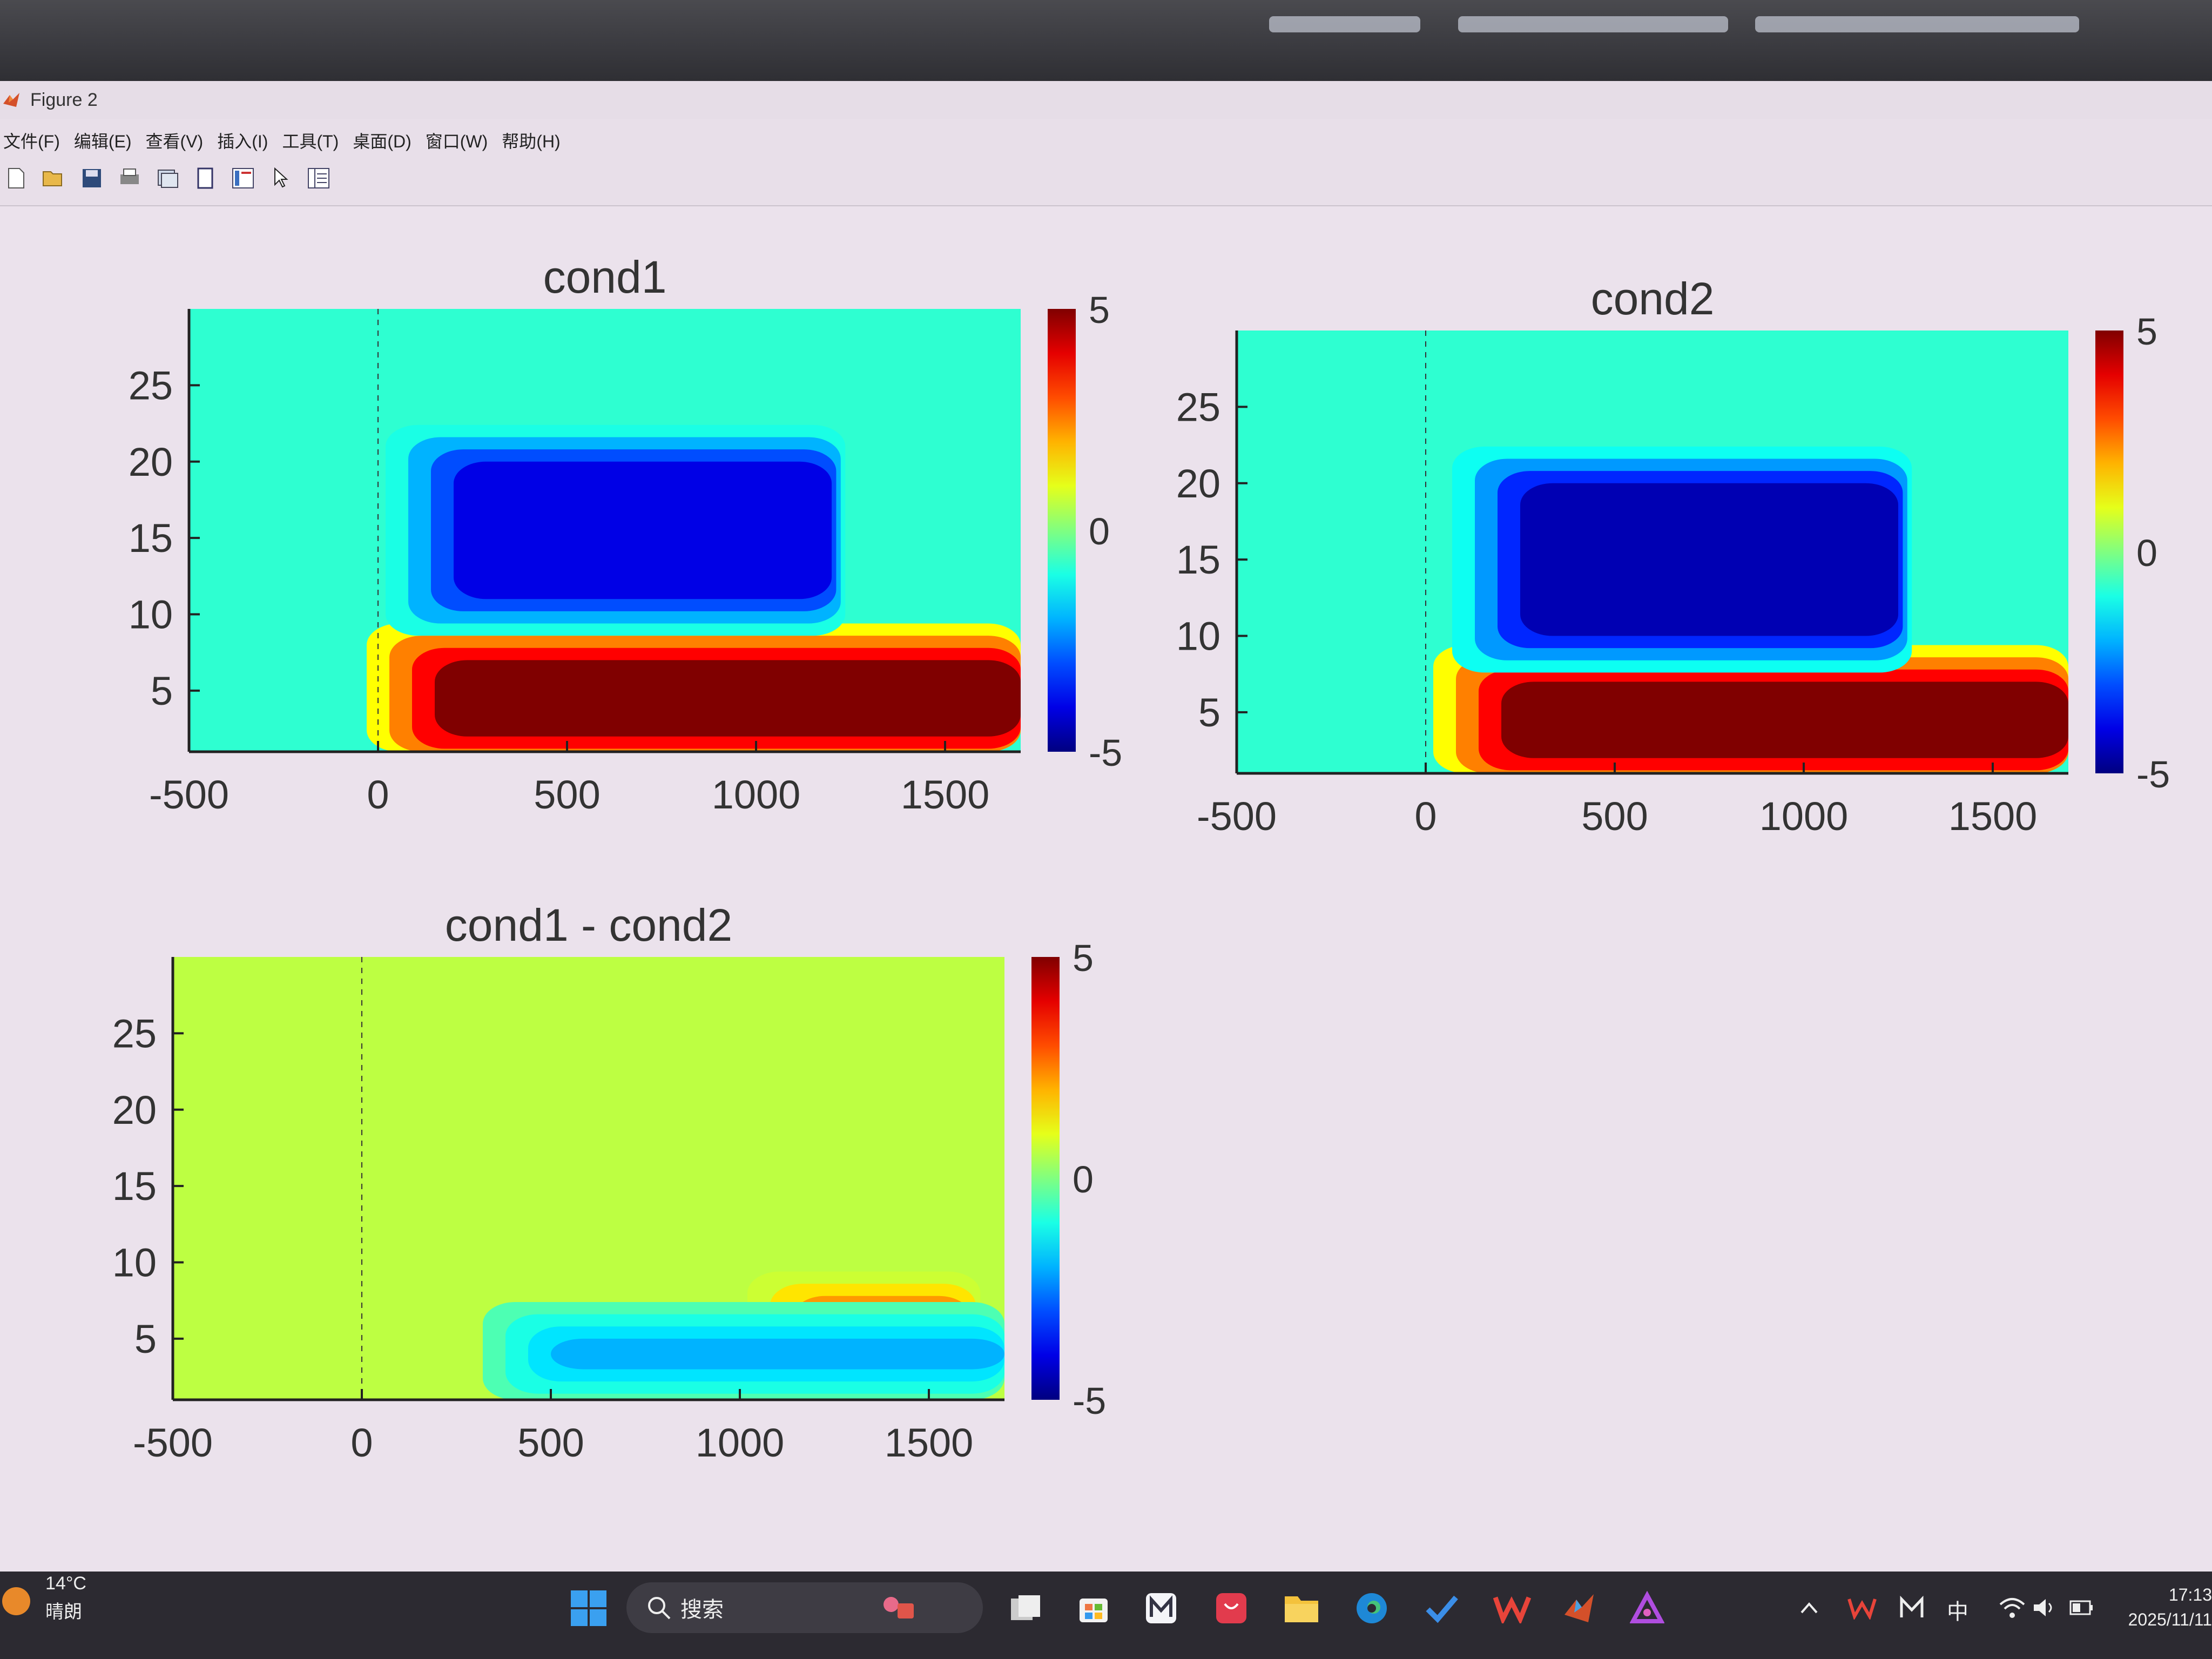  I want to click on volume-button, so click(2044, 1609).